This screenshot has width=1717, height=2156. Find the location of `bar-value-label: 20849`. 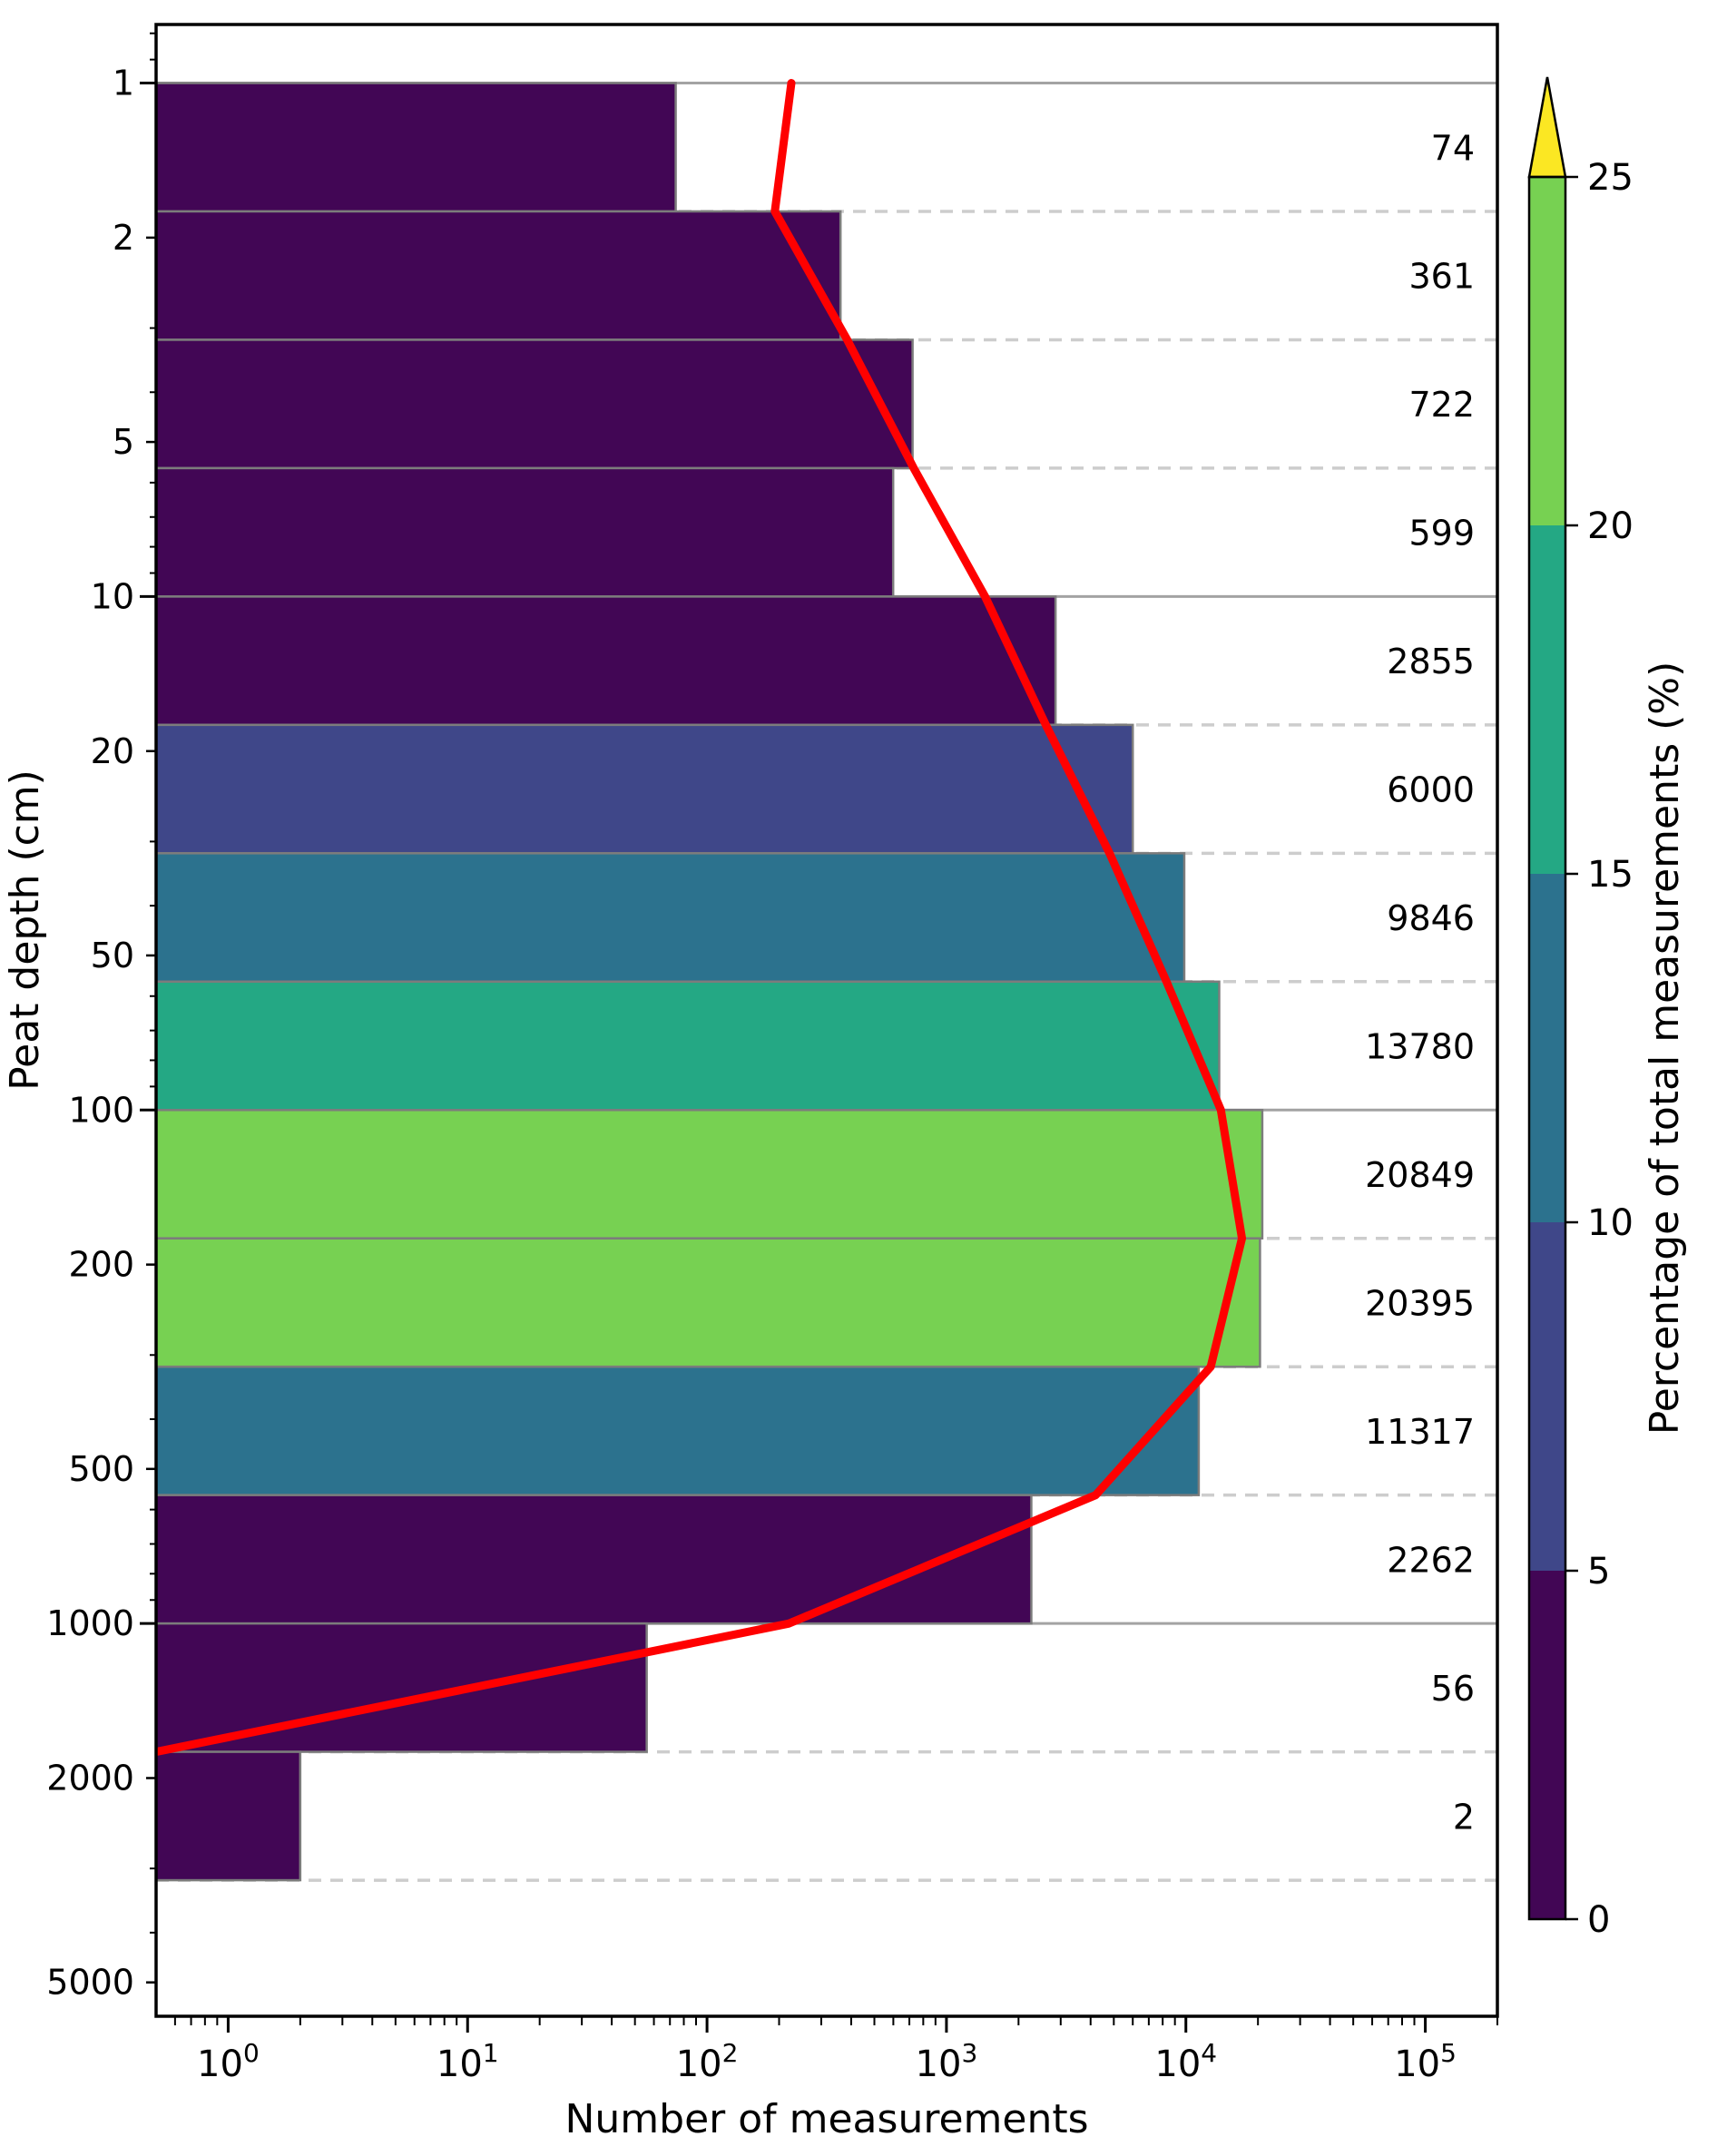

bar-value-label: 20849 is located at coordinates (1420, 1175).